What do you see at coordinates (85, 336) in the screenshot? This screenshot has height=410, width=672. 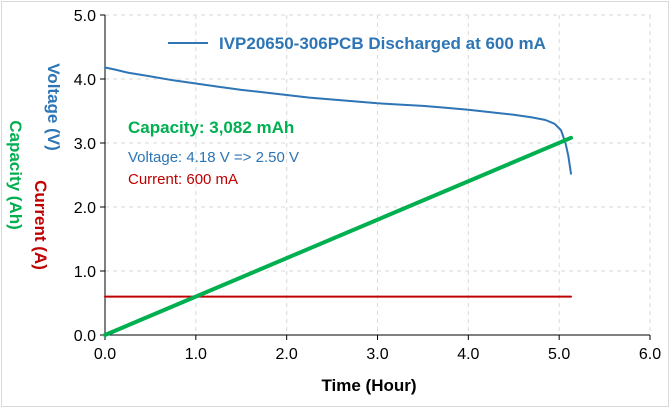 I see `y-tick-label: 0.0` at bounding box center [85, 336].